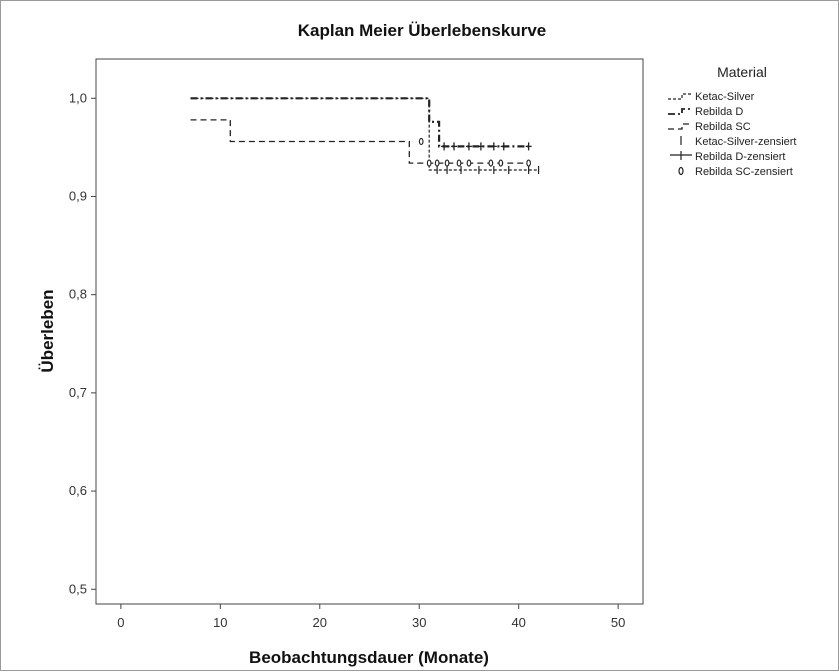  Describe the element at coordinates (320, 622) in the screenshot. I see `x-tick-label: 20` at that location.